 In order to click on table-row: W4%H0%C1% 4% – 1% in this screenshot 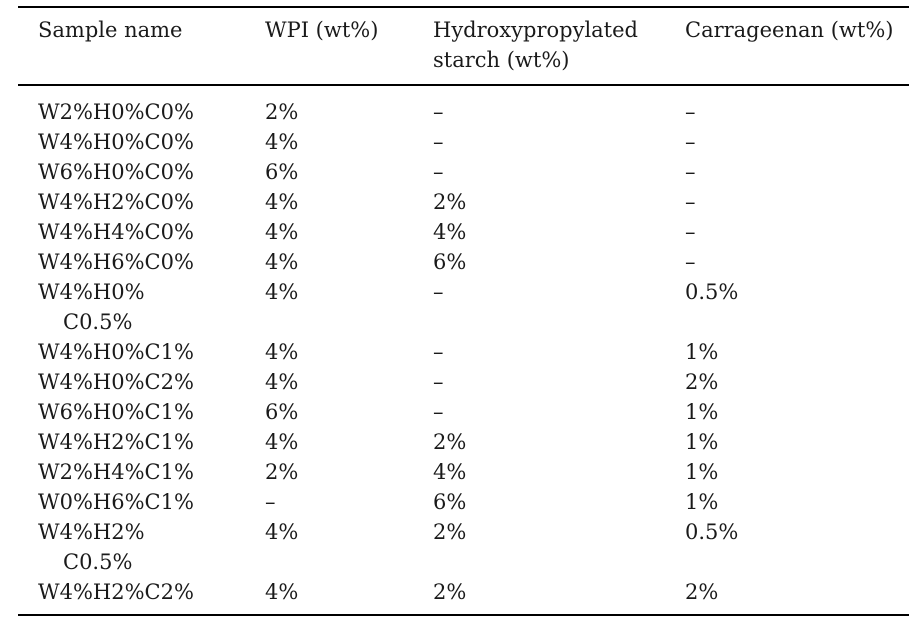, I will do `click(463, 352)`.